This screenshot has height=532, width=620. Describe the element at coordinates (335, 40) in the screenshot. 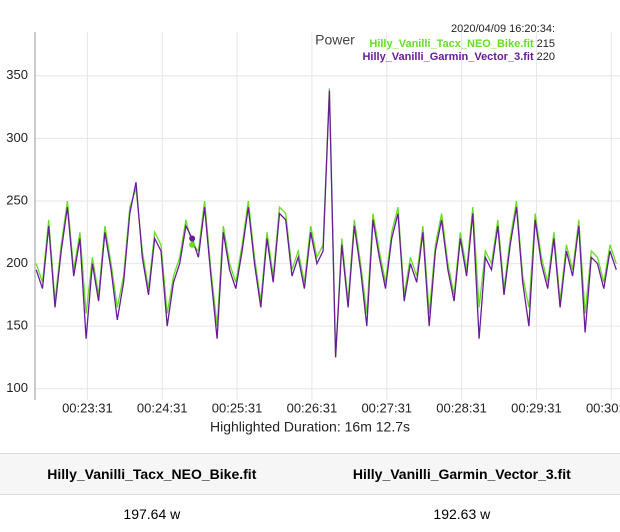

I see `chart-title: Power` at that location.